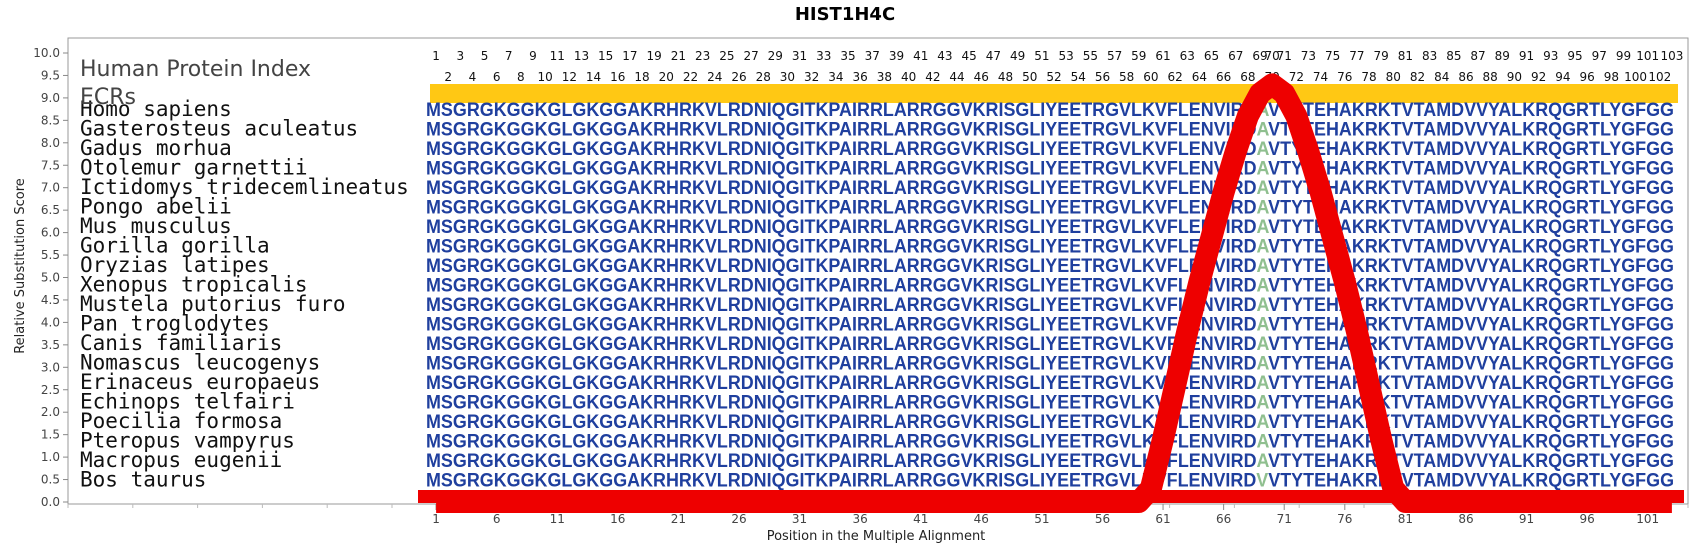 The width and height of the screenshot is (1690, 550). Describe the element at coordinates (50, 233) in the screenshot. I see `y-tick-label: 6.0` at that location.